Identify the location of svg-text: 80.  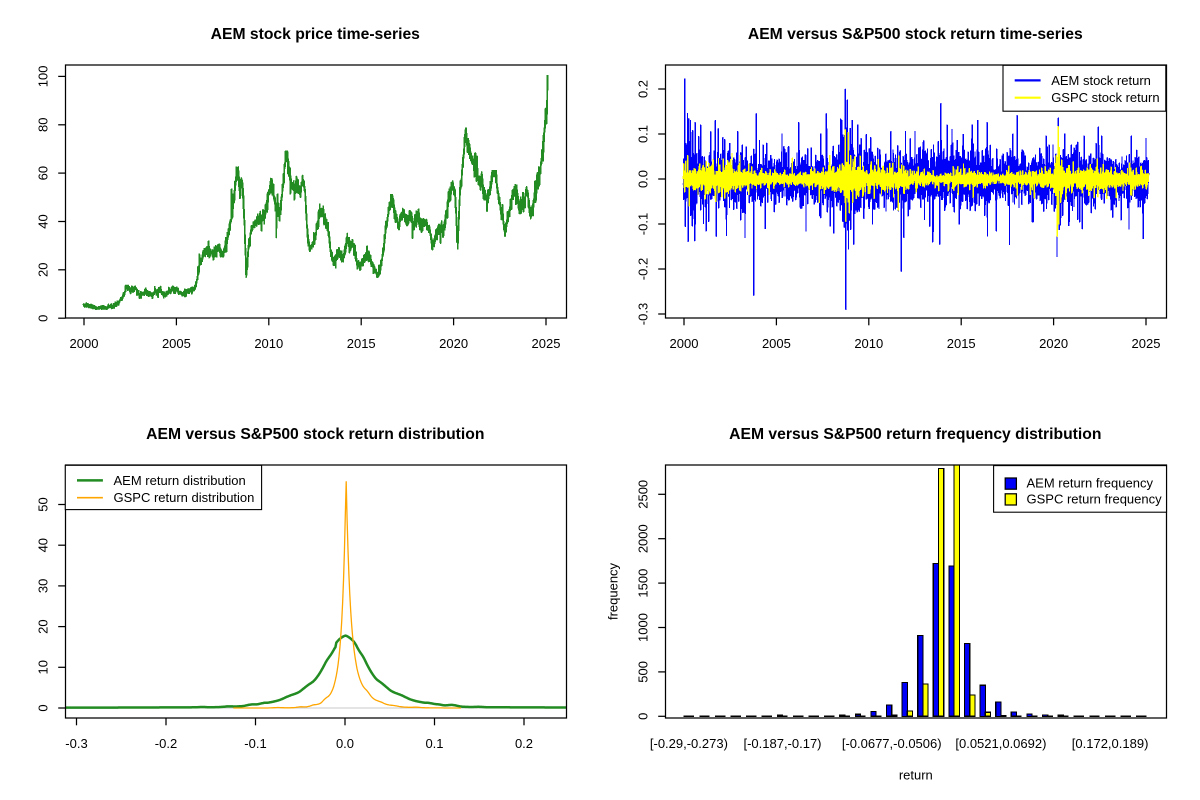
(43, 125).